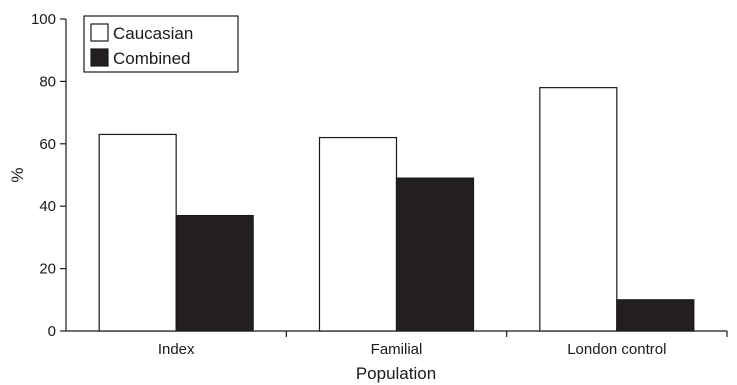 This screenshot has width=737, height=385. What do you see at coordinates (578, 209) in the screenshot?
I see `bar-caucasian-london-control` at bounding box center [578, 209].